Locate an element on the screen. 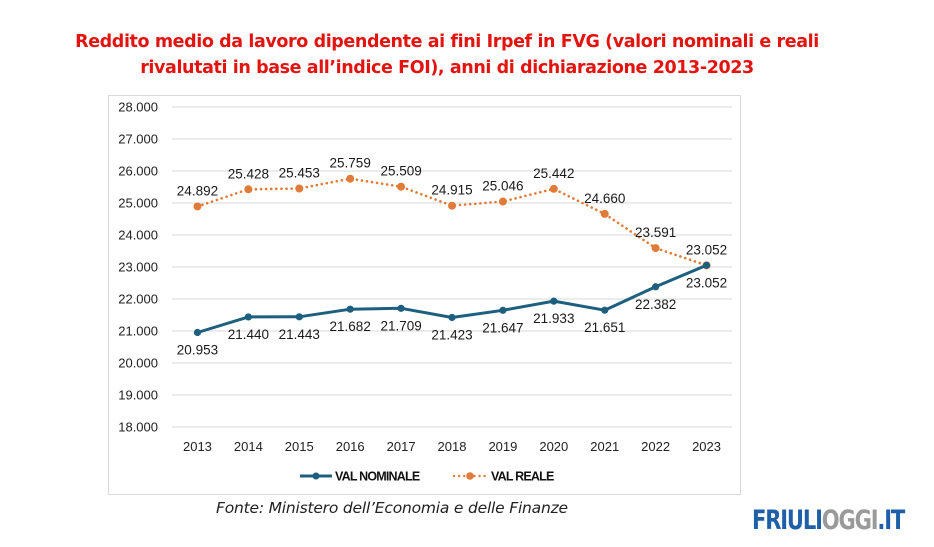 The width and height of the screenshot is (934, 547). data-label: 22.382 is located at coordinates (655, 304).